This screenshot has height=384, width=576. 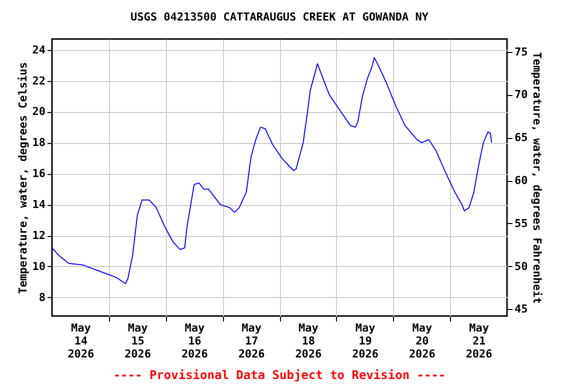 I want to click on y2-tick-label: 50, so click(x=521, y=266).